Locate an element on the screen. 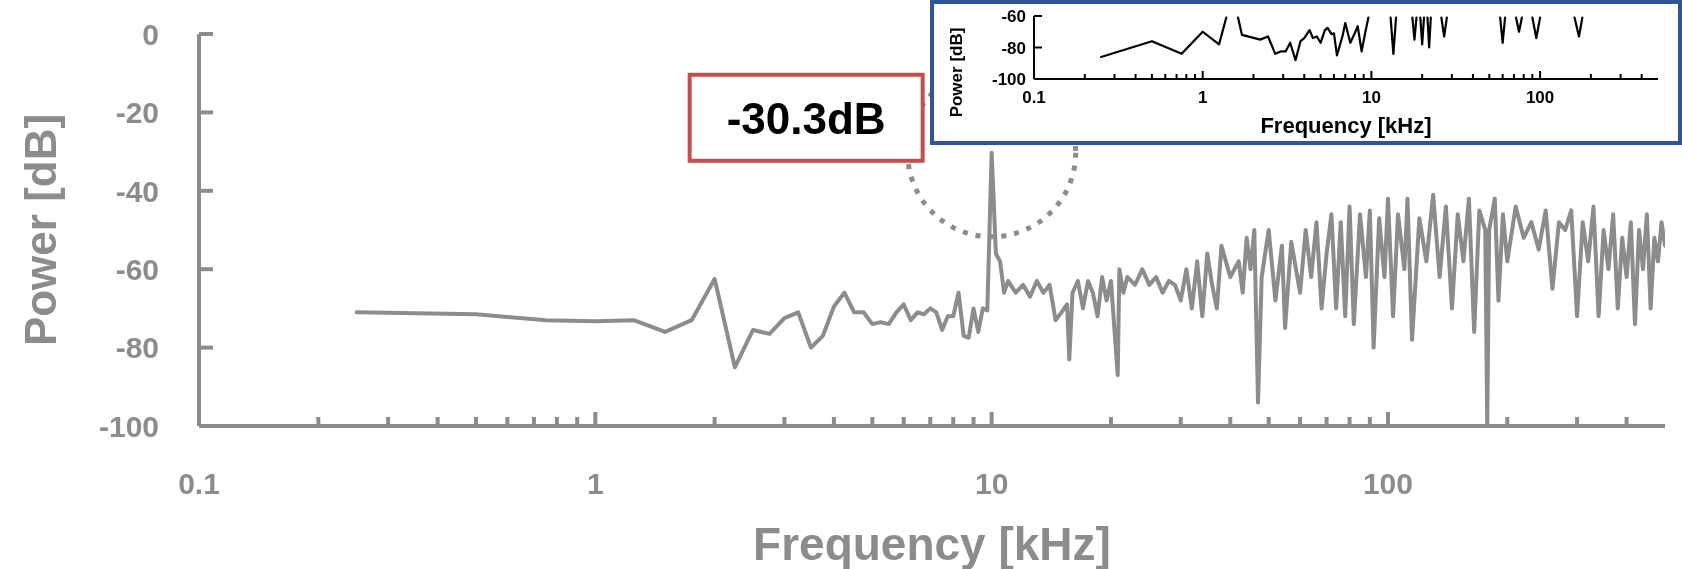 The height and width of the screenshot is (569, 1682). x-axis-title: Frequency [kHz] is located at coordinates (1346, 125).